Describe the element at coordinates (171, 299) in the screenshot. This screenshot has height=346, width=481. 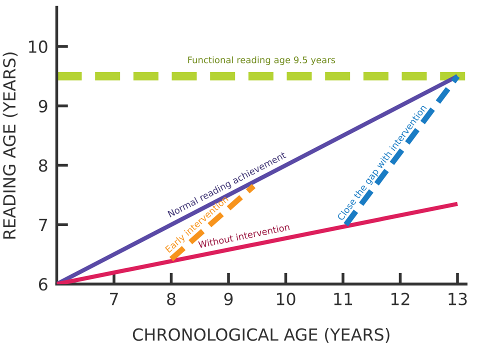
I see `x-tick-label: 8` at that location.